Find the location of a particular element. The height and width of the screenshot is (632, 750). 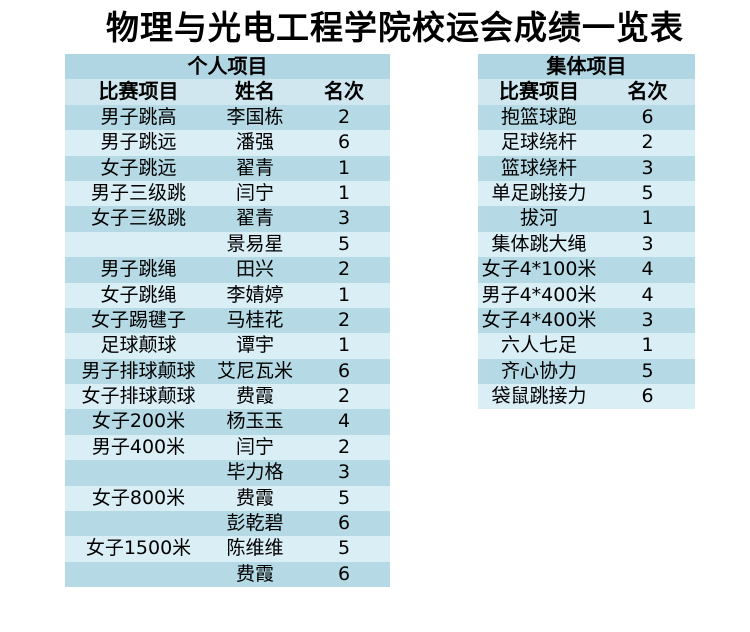

table-row: 费霞 6 is located at coordinates (227, 574).